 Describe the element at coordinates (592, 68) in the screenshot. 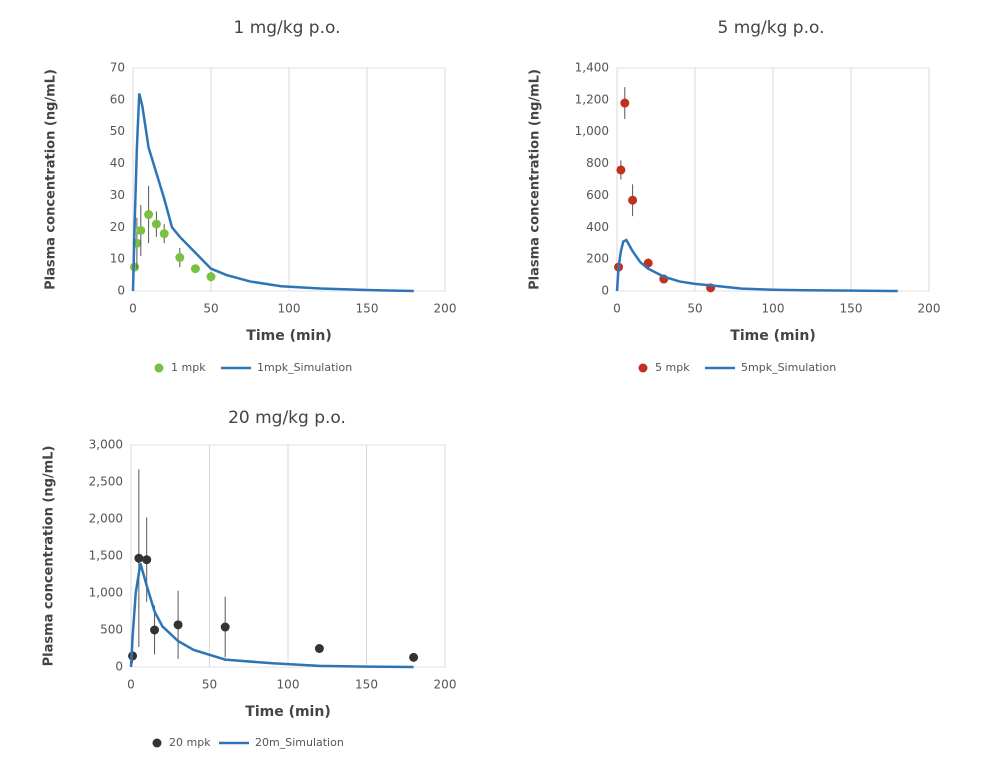

I see `y-tick-label: 1,400` at that location.